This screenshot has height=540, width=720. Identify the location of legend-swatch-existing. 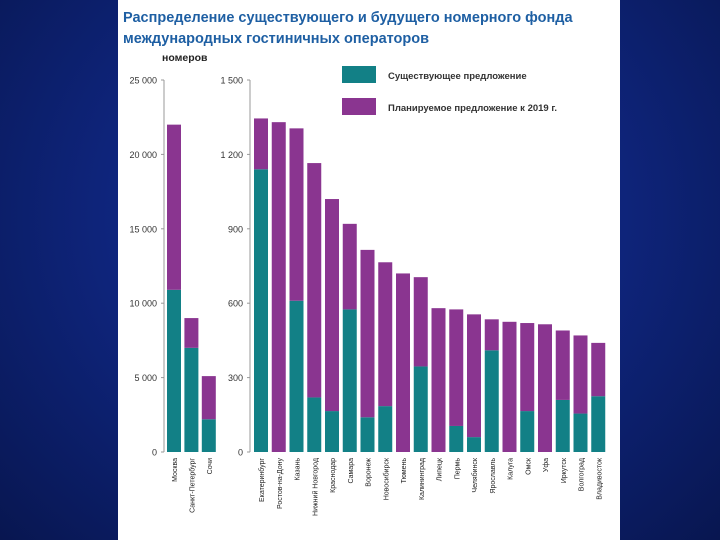
(359, 74).